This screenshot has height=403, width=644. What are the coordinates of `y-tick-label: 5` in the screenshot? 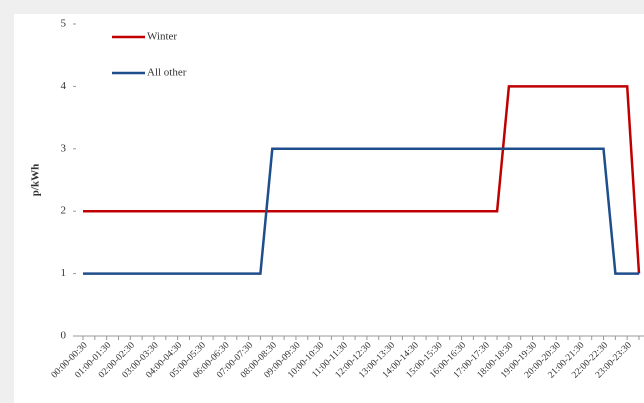 It's located at (64, 24).